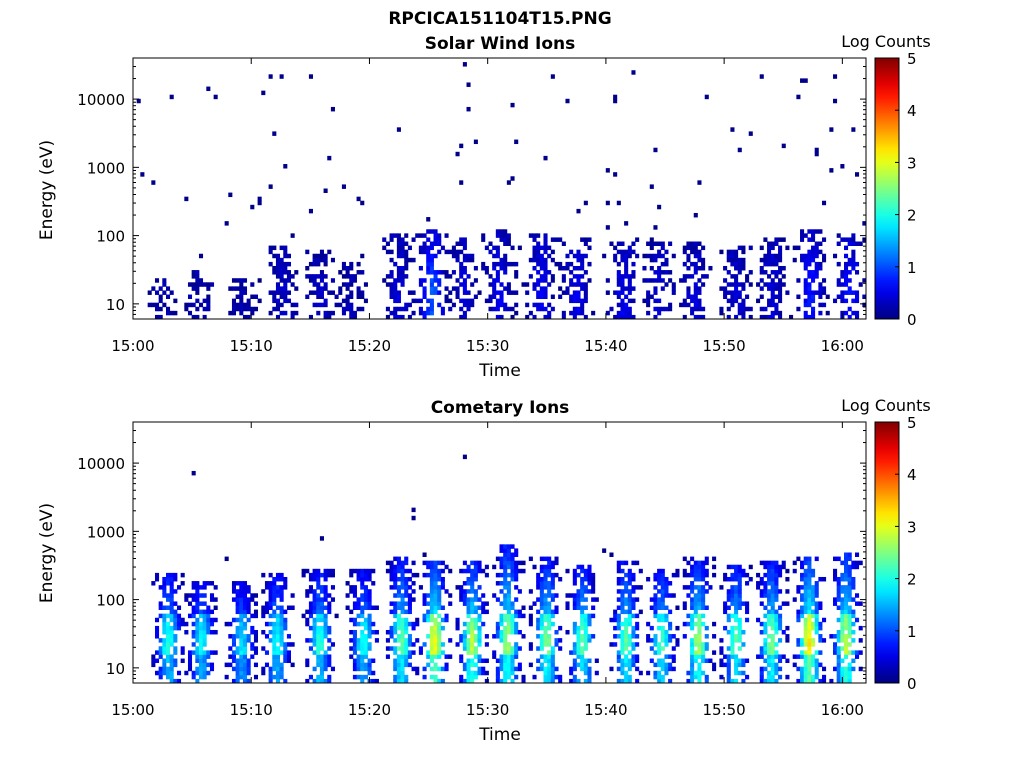 The image size is (1024, 768). What do you see at coordinates (101, 464) in the screenshot?
I see `y-tick-label: 10000` at bounding box center [101, 464].